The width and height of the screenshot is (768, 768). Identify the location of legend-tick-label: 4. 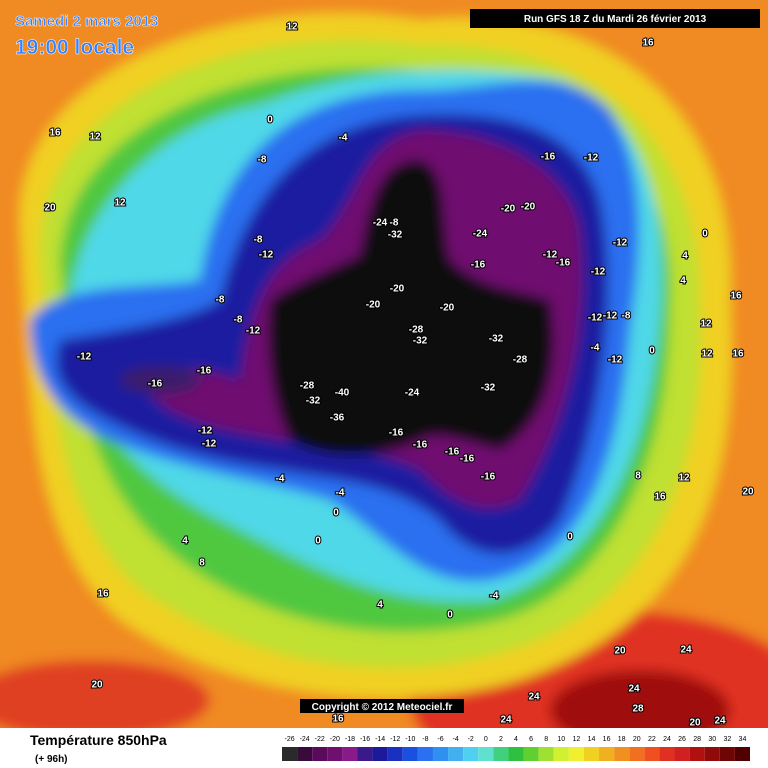
(516, 739).